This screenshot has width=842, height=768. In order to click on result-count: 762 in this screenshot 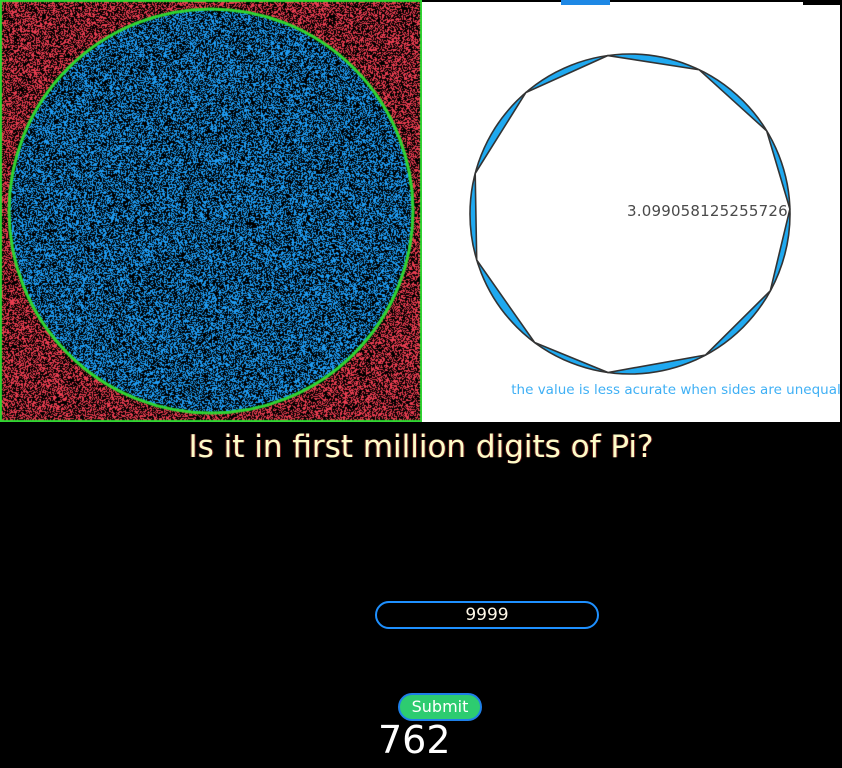, I will do `click(414, 740)`.